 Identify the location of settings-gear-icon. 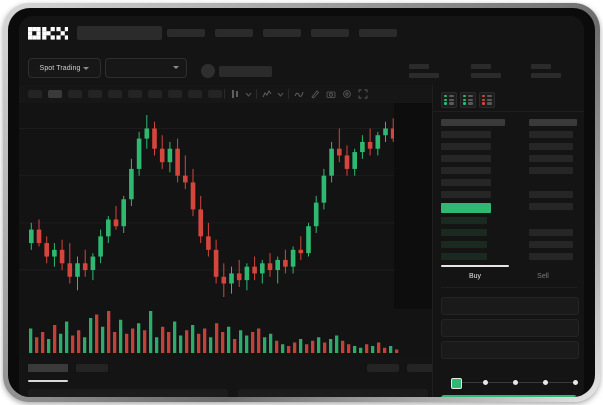
(347, 94).